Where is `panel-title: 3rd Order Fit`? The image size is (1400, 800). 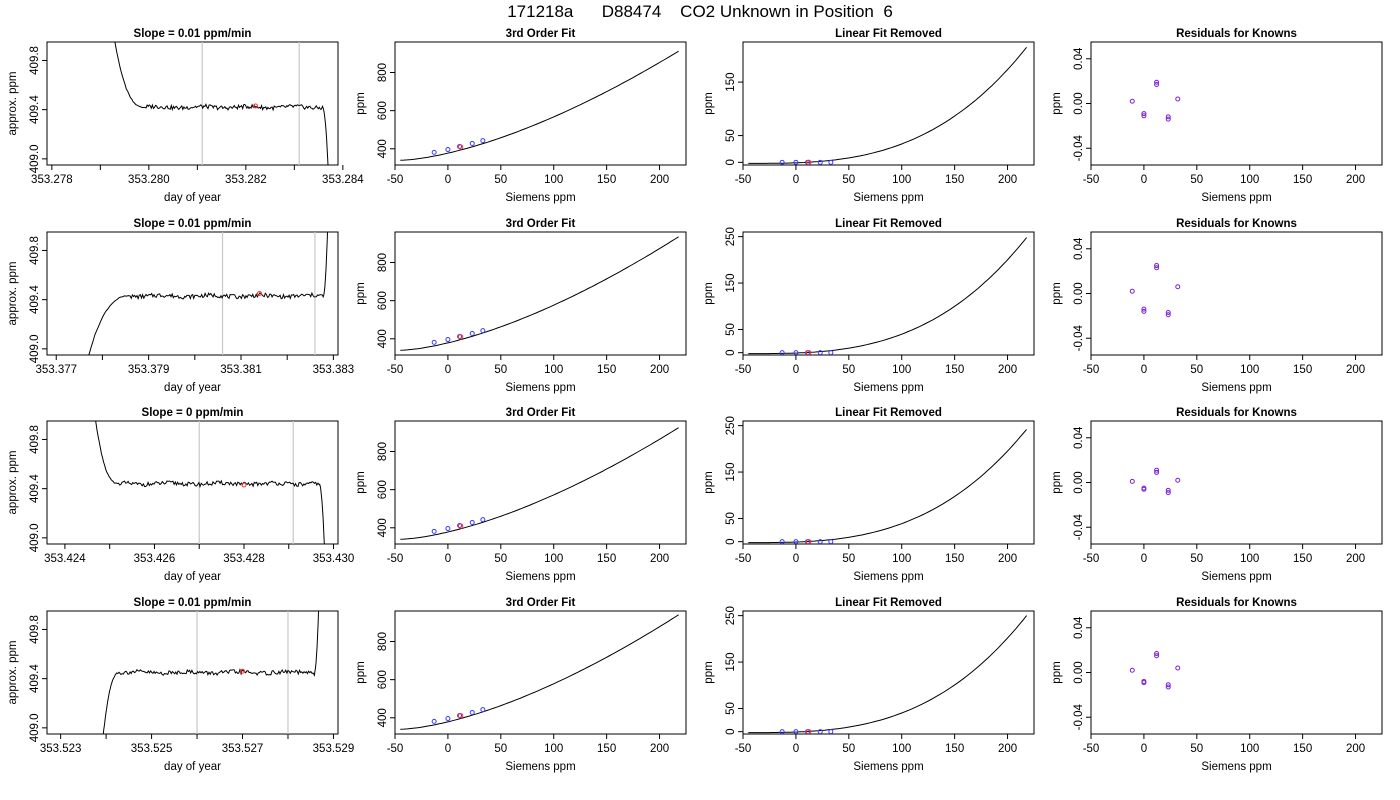 panel-title: 3rd Order Fit is located at coordinates (541, 603).